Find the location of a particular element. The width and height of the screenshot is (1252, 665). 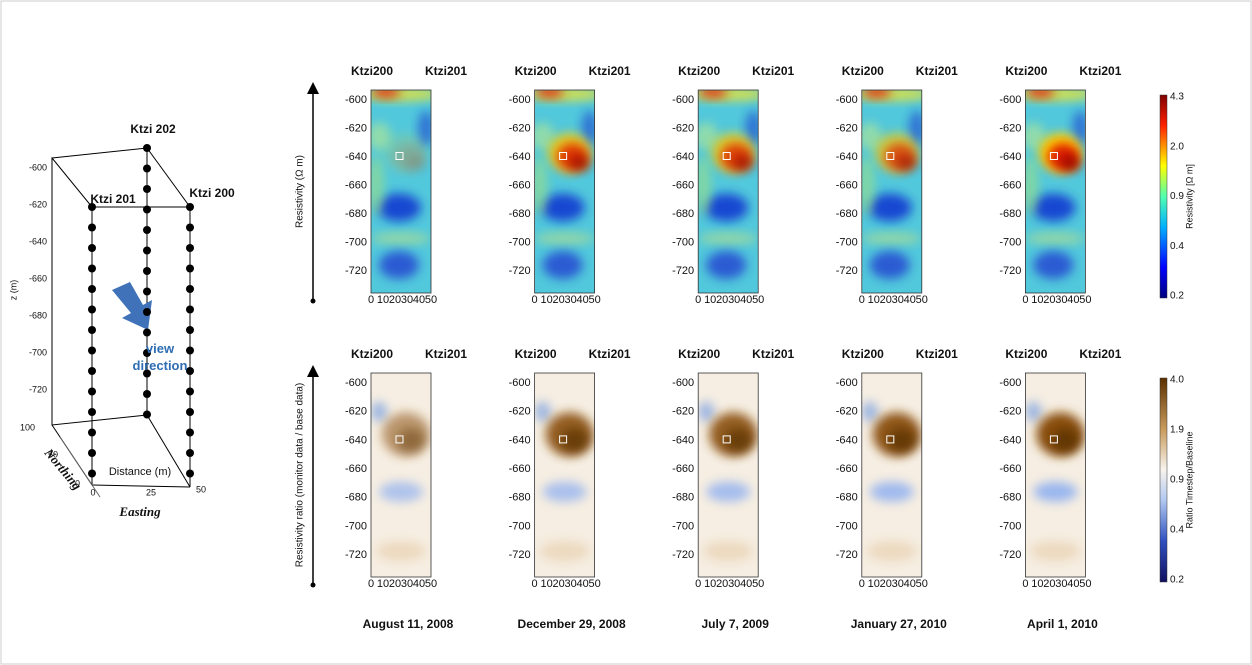

row-arrow-base is located at coordinates (313, 301).